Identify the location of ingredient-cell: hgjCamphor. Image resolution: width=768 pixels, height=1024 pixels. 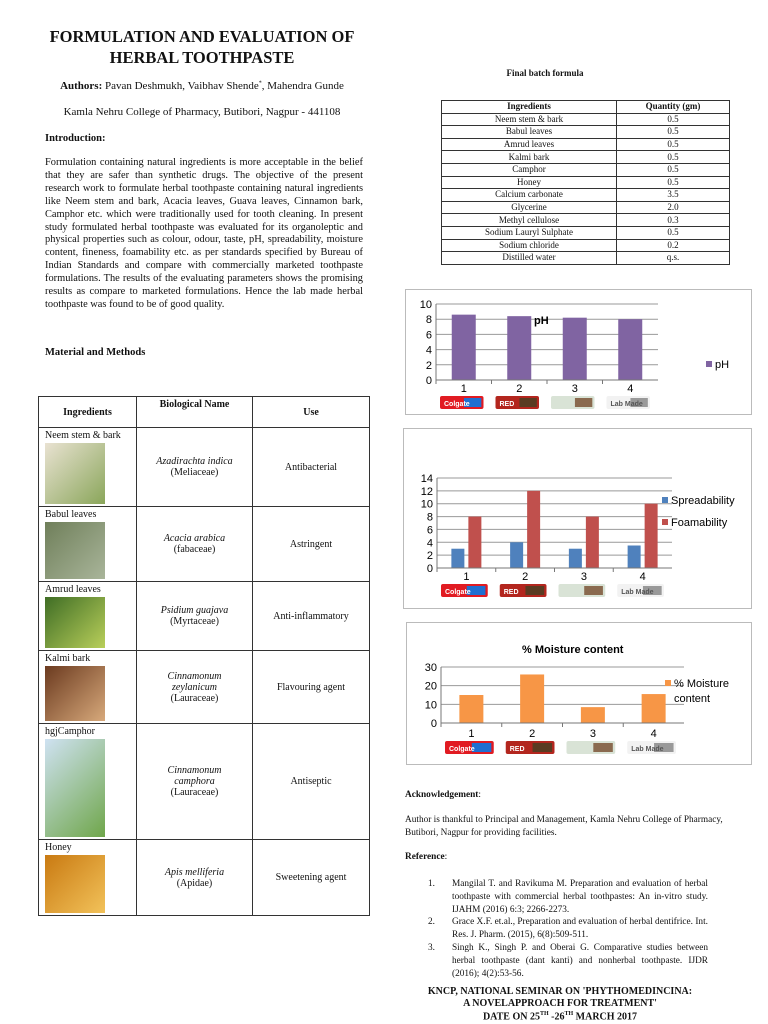
(87, 781).